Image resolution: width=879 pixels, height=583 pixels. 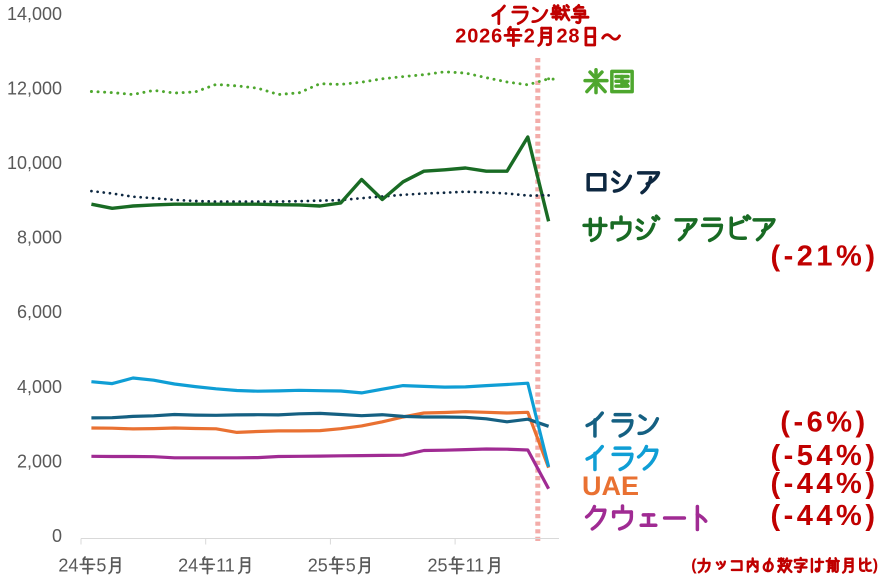 What do you see at coordinates (34, 14) in the screenshot?
I see `svg-text: 14,000` at bounding box center [34, 14].